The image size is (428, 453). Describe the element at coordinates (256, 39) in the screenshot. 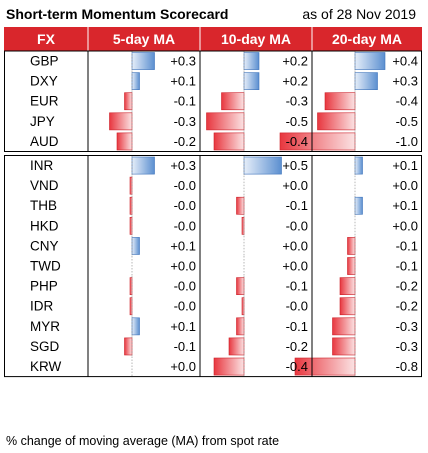

I see `column-header: 10-day MA` at that location.